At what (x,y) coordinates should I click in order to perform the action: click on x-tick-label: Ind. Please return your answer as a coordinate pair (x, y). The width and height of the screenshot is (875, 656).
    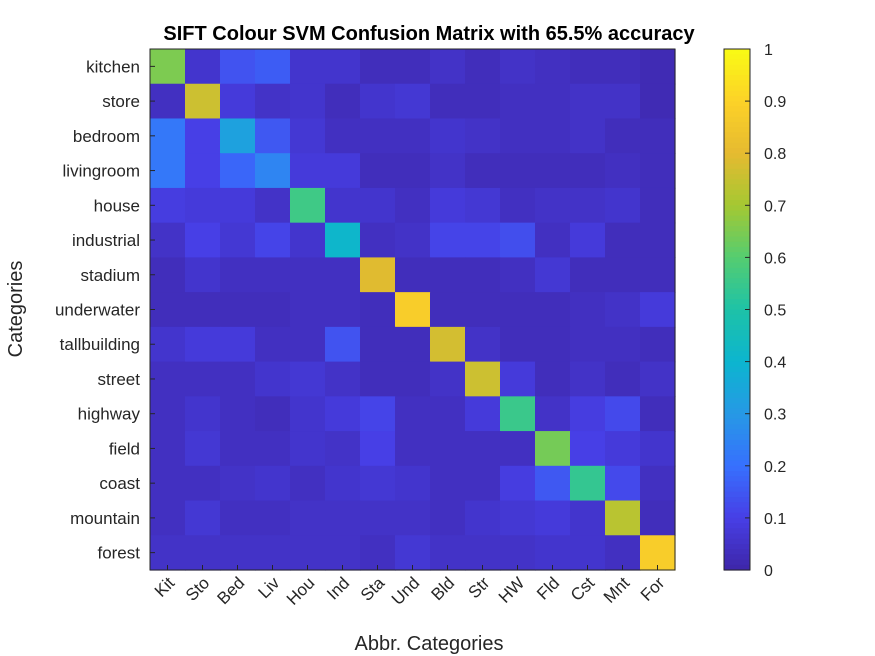
    Looking at the image, I should click on (338, 588).